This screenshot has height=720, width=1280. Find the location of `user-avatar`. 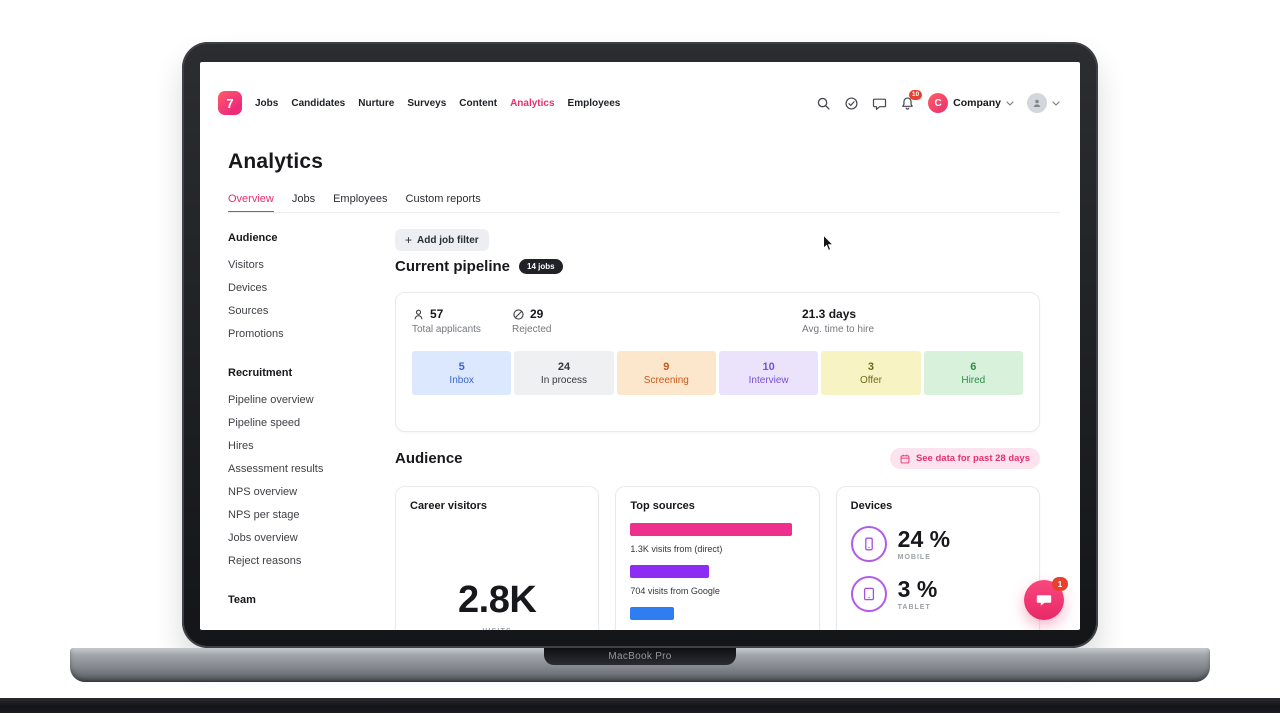

user-avatar is located at coordinates (1037, 103).